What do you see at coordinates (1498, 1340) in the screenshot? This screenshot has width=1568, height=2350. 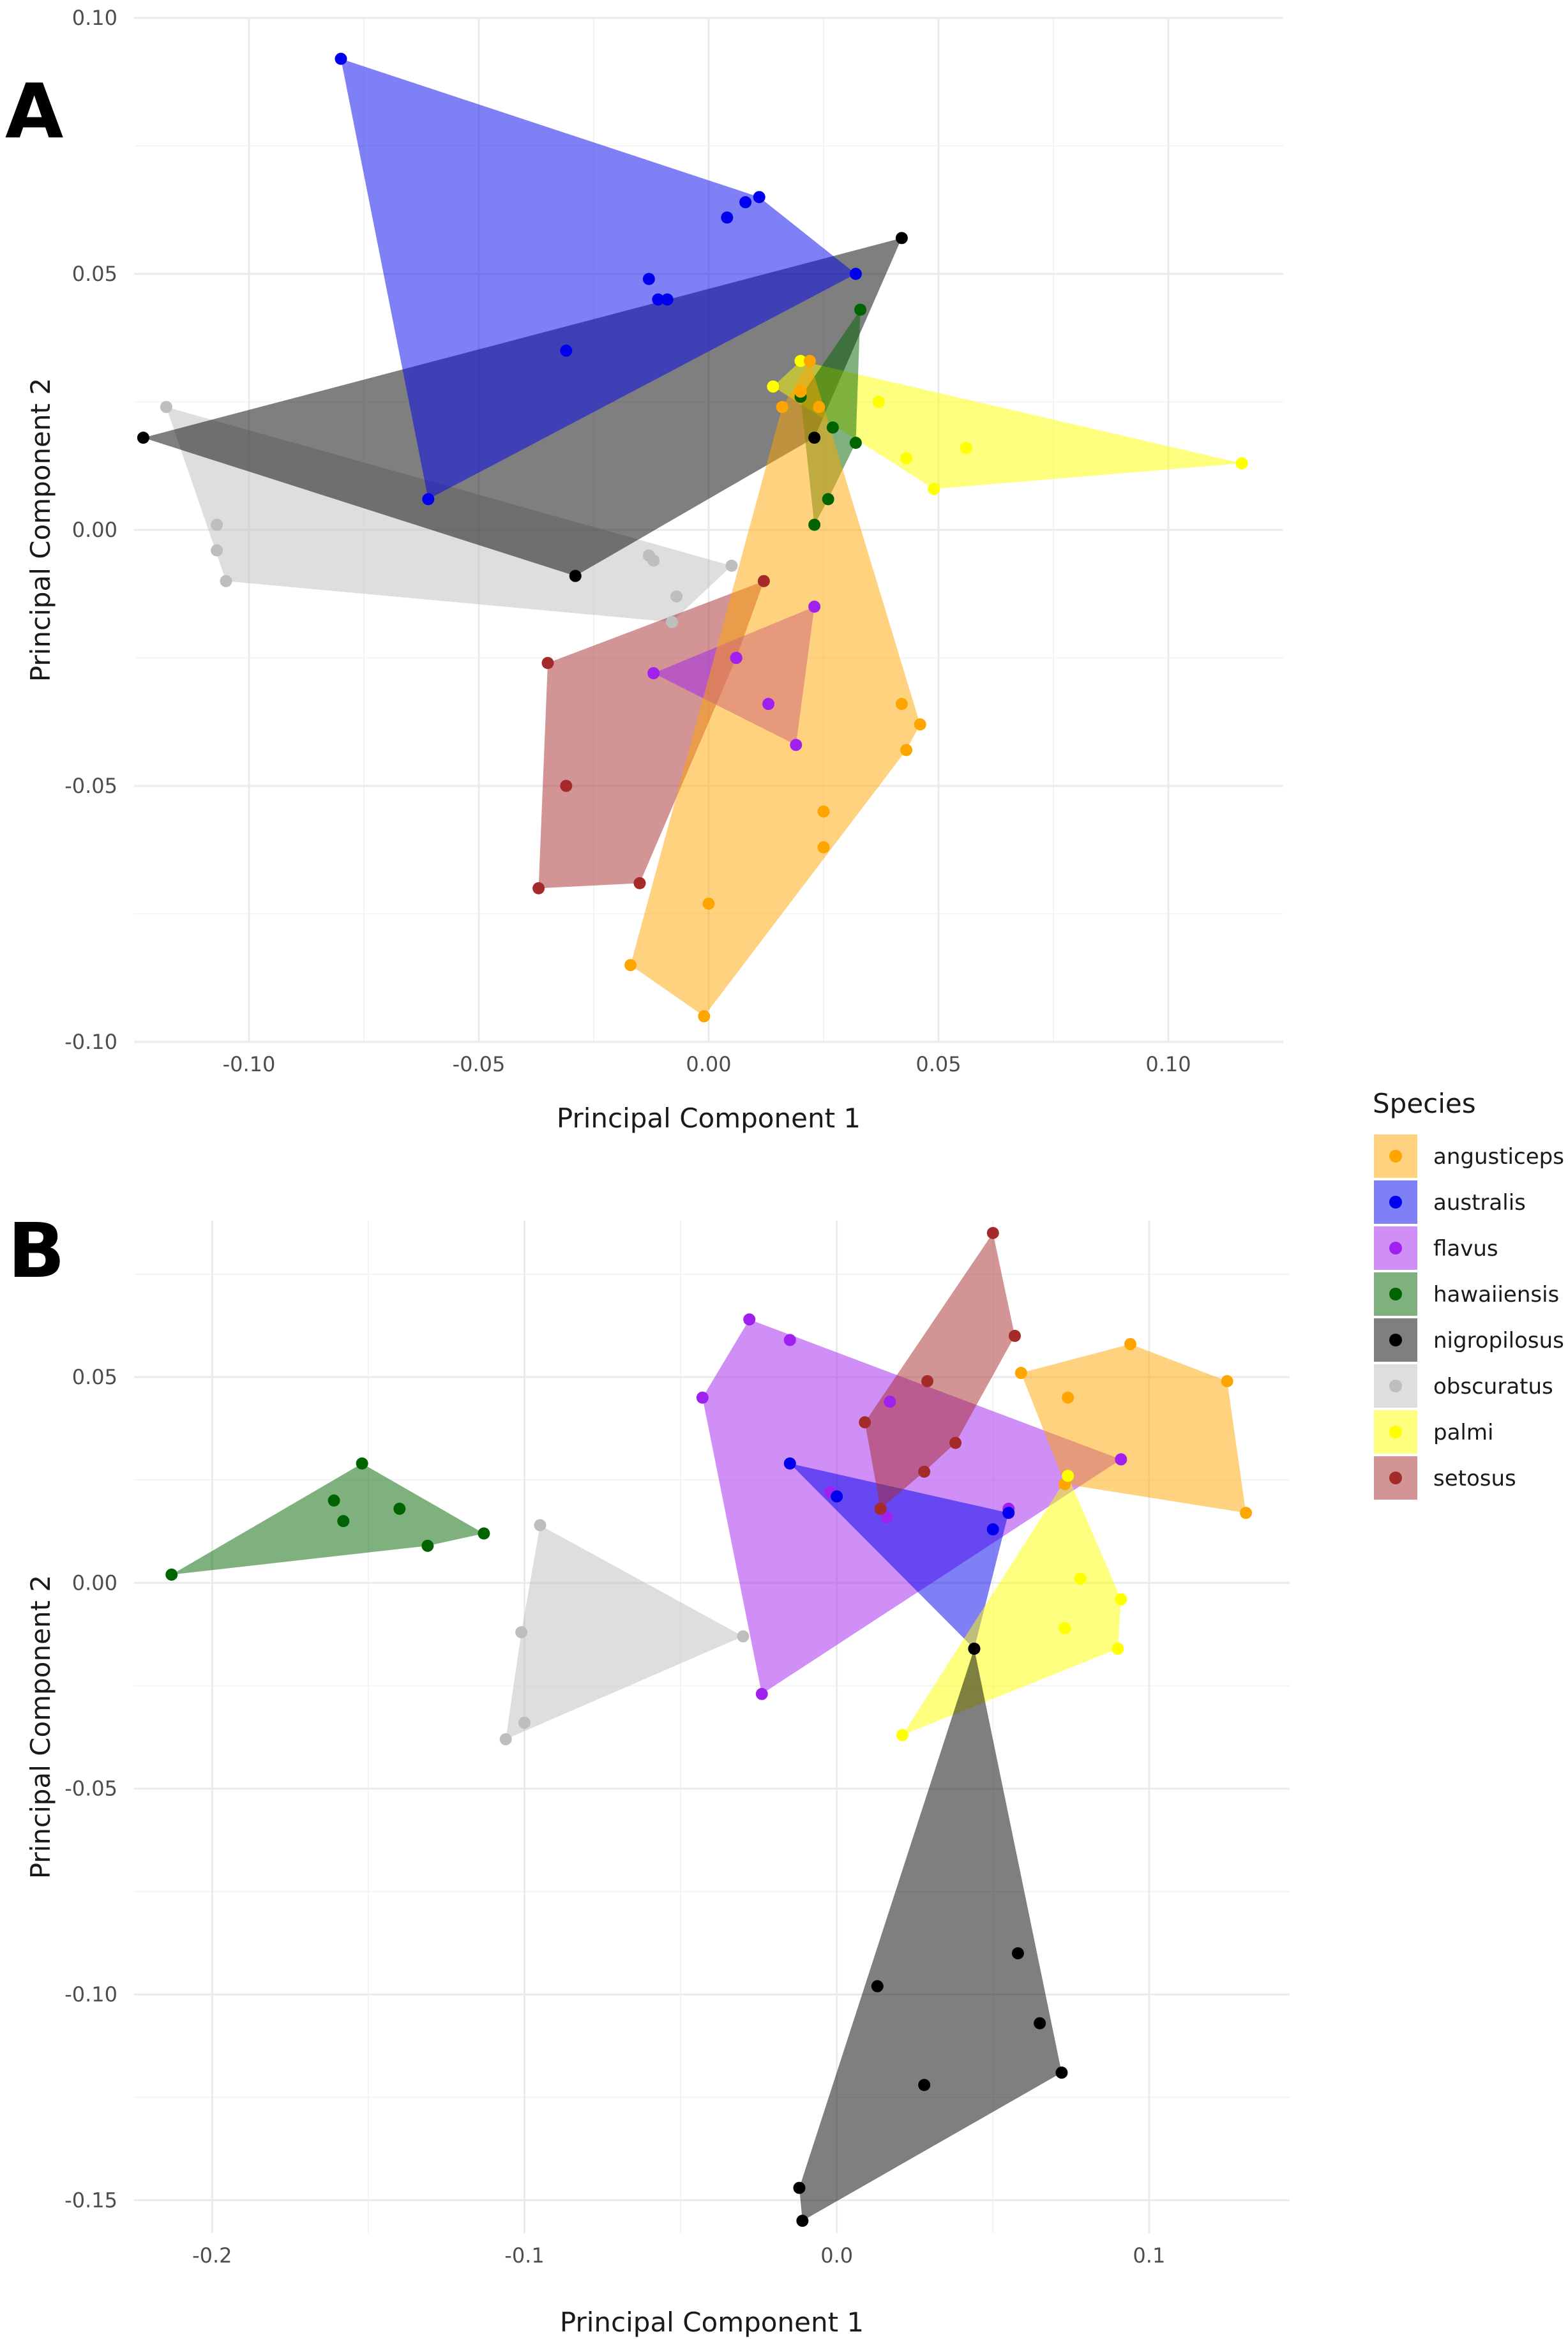 I see `legend-label: nigropilosus` at bounding box center [1498, 1340].